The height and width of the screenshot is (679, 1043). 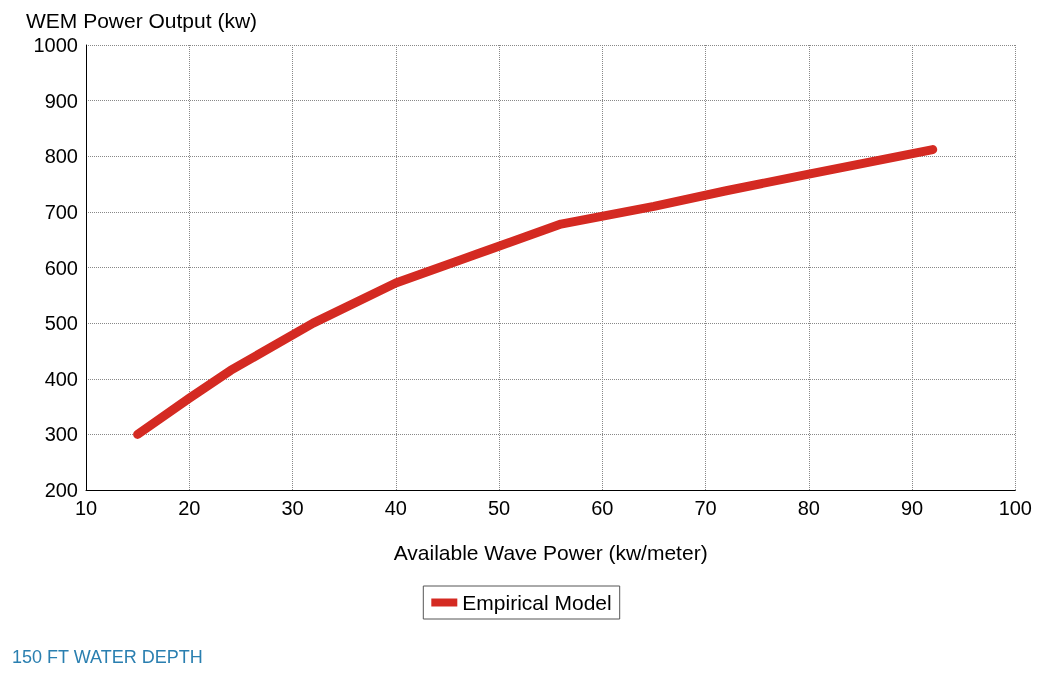 I want to click on x-tick-label: 90, so click(x=912, y=508).